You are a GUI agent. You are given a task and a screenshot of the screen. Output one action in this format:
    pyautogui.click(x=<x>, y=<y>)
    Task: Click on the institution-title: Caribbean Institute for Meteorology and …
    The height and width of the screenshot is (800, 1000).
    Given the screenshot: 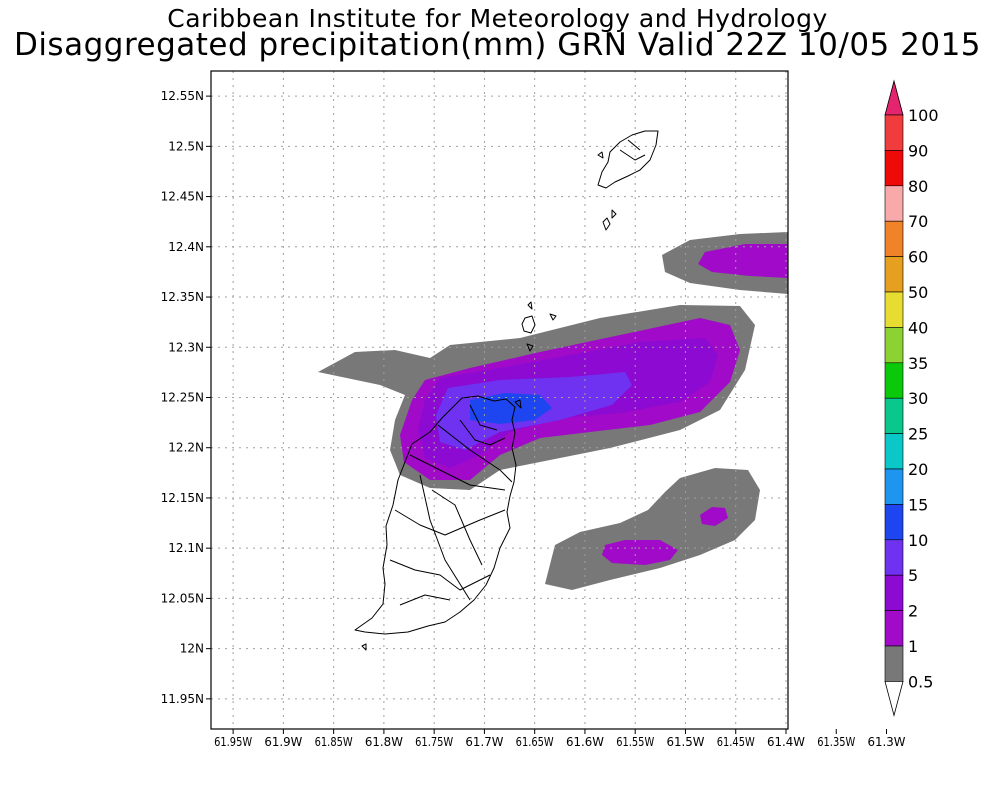 What is the action you would take?
    pyautogui.click(x=497, y=18)
    